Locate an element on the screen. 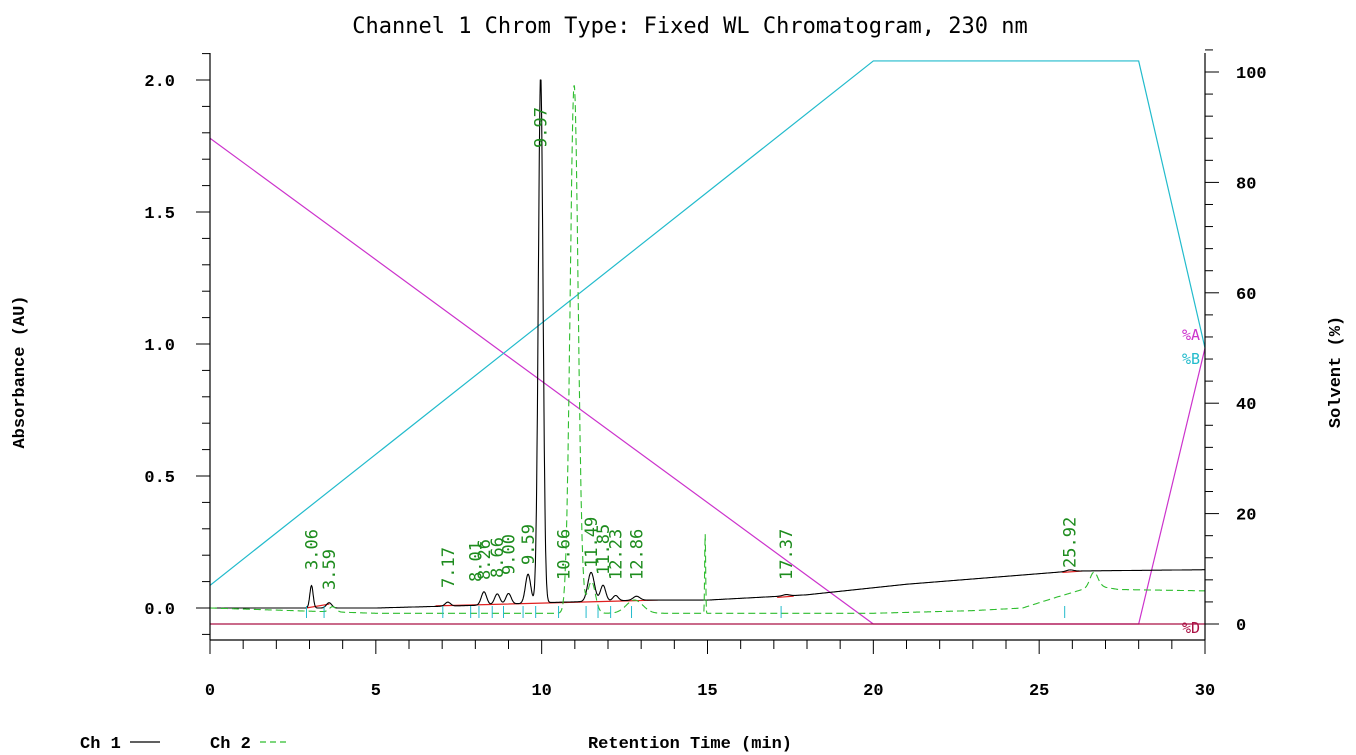 This screenshot has height=755, width=1356. peak-label: 7.17 is located at coordinates (449, 567).